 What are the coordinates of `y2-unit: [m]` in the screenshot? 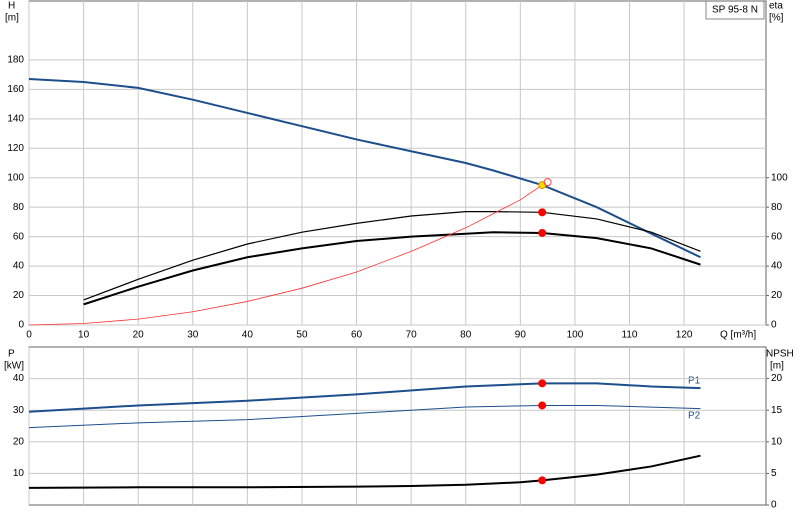 It's located at (777, 366).